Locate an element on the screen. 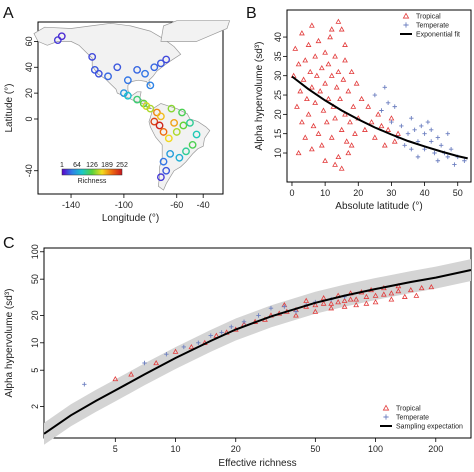 This screenshot has width=474, height=472. colorbar-tick-label: 1 is located at coordinates (62, 165).